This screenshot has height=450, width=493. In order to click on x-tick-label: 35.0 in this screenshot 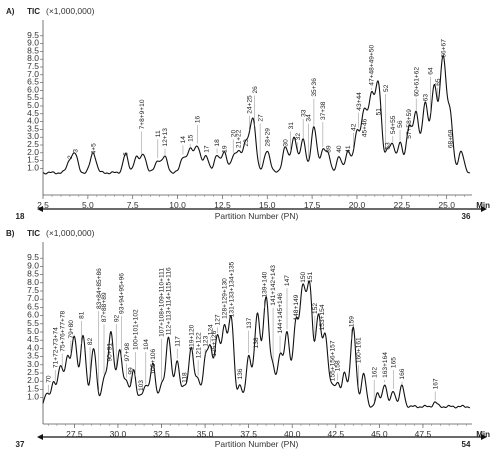, I will do `click(205, 434)`.